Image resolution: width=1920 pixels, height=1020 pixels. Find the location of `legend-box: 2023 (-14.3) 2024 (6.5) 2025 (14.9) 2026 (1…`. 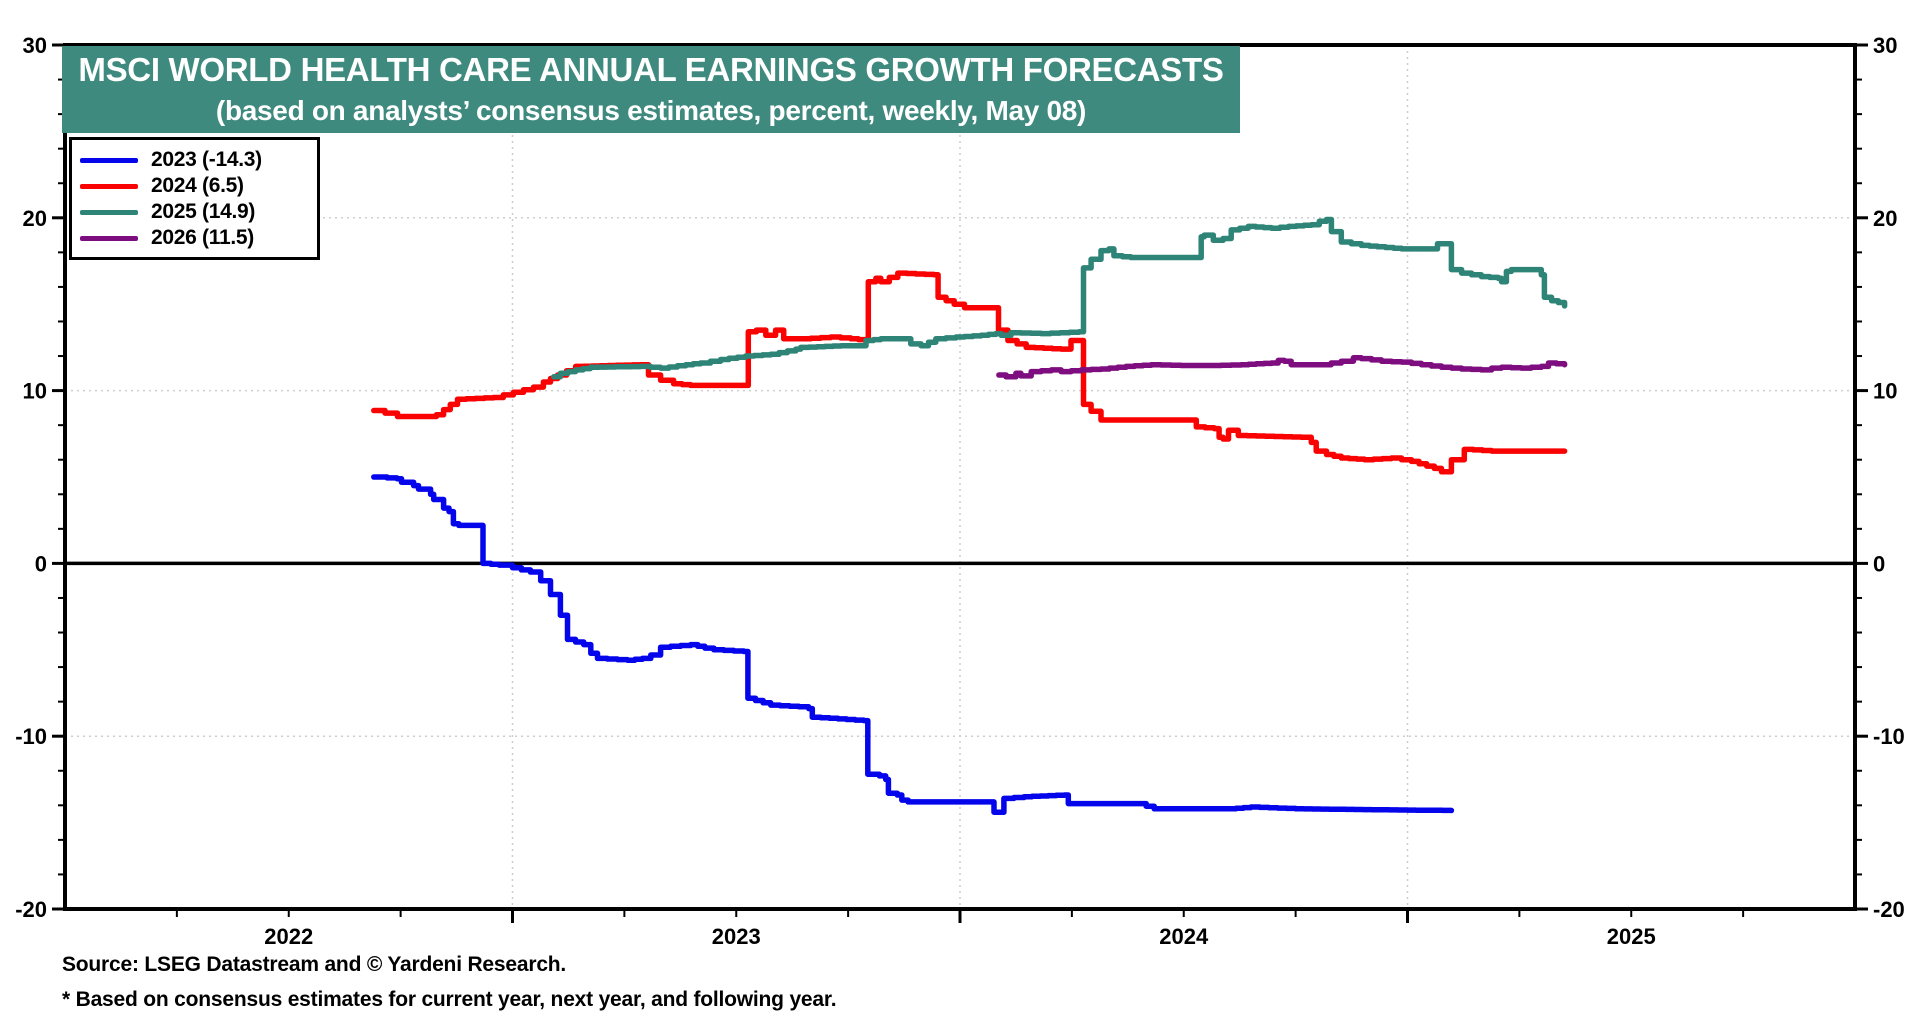

legend-box: 2023 (-14.3) 2024 (6.5) 2025 (14.9) 2026 (1… is located at coordinates (194, 198).